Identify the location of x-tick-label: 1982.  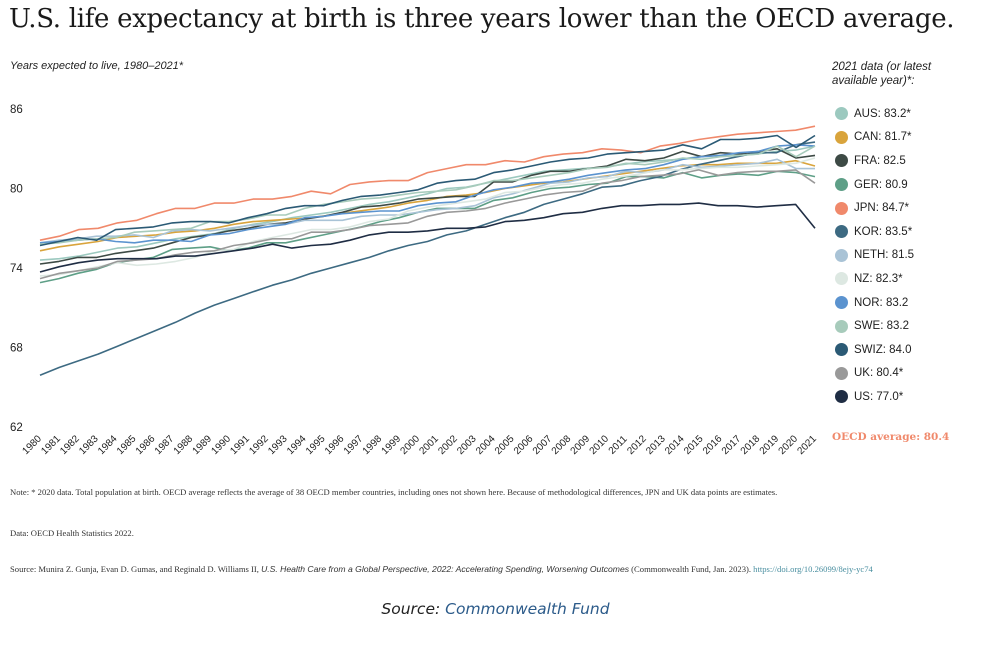
(70, 445).